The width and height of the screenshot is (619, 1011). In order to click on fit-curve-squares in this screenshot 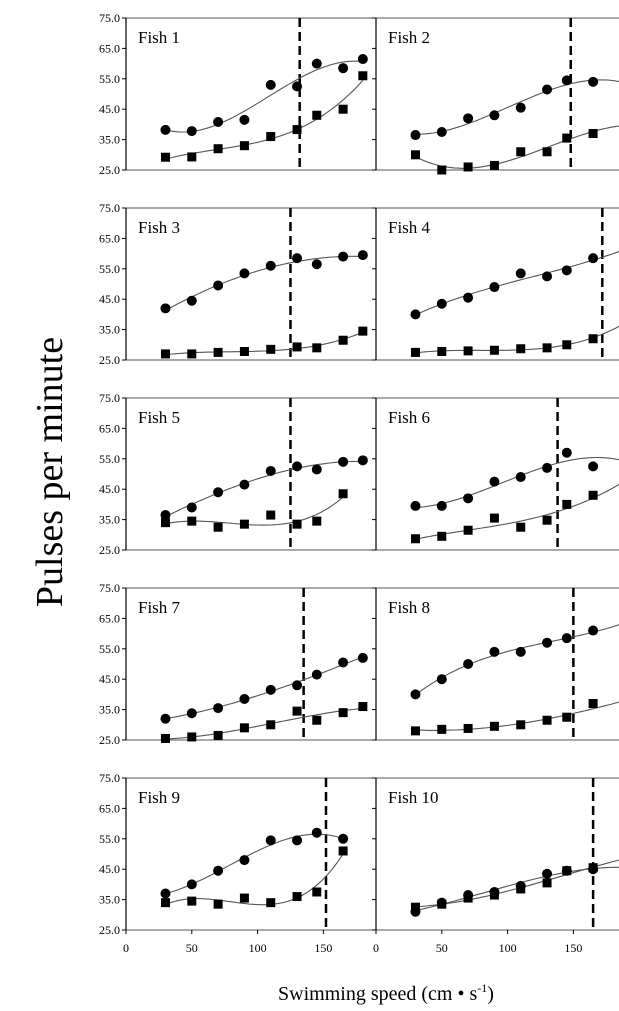, I will do `click(264, 343)`.